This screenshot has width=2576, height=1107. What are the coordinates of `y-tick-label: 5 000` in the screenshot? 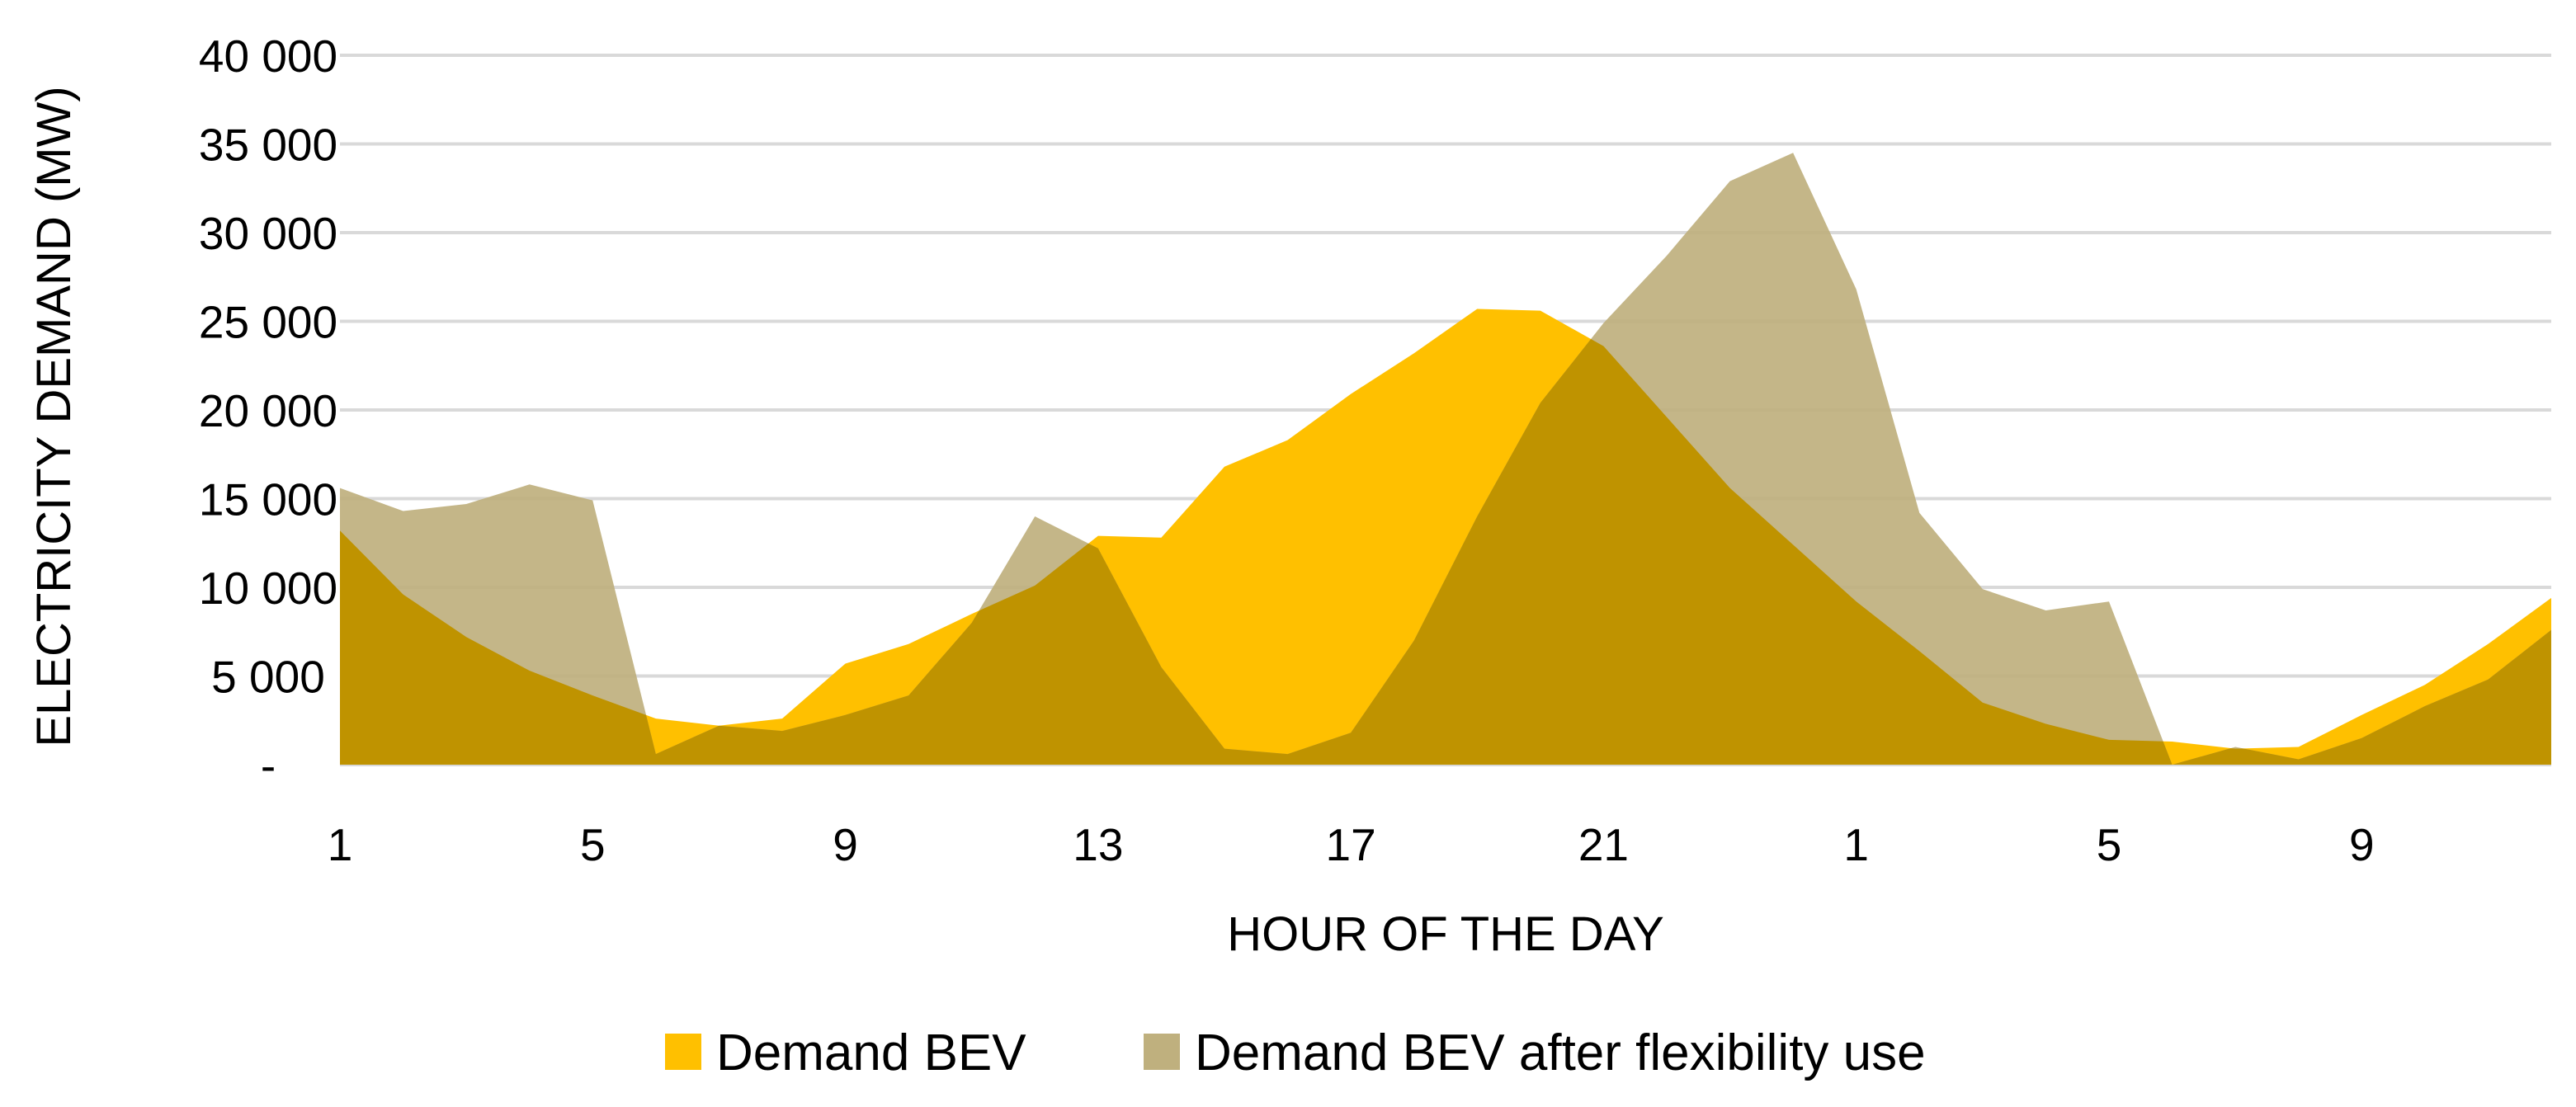 It's located at (268, 677).